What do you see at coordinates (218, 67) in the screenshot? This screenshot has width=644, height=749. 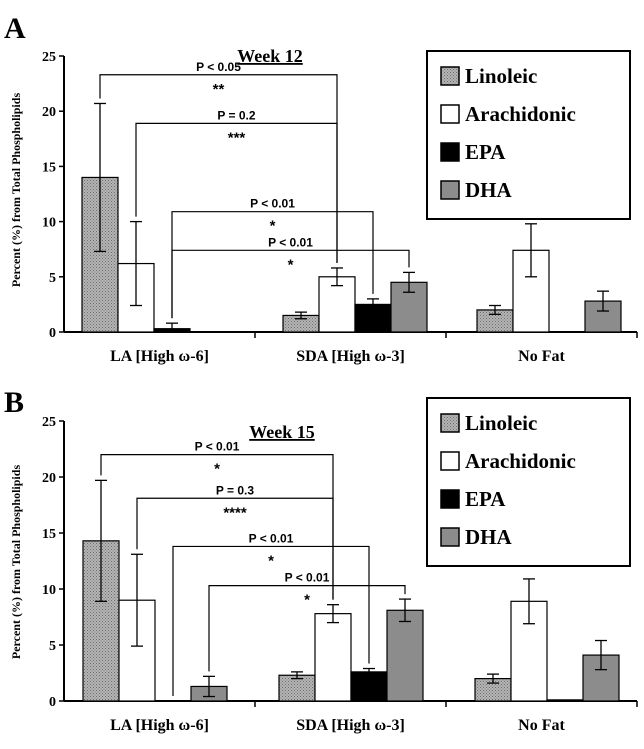 I see `p-value-label: P < 0.05` at bounding box center [218, 67].